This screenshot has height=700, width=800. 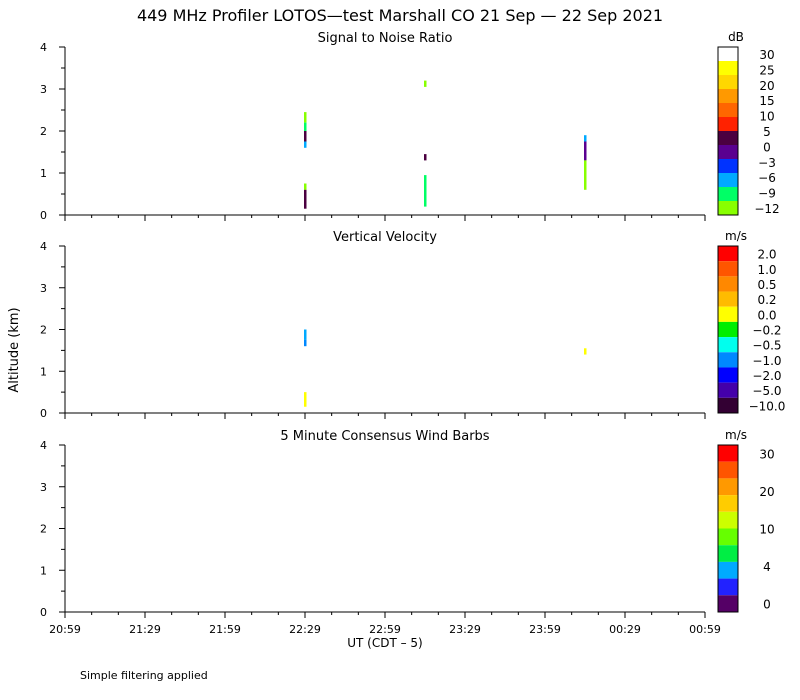 What do you see at coordinates (736, 37) in the screenshot?
I see `colorbar-units: dB` at bounding box center [736, 37].